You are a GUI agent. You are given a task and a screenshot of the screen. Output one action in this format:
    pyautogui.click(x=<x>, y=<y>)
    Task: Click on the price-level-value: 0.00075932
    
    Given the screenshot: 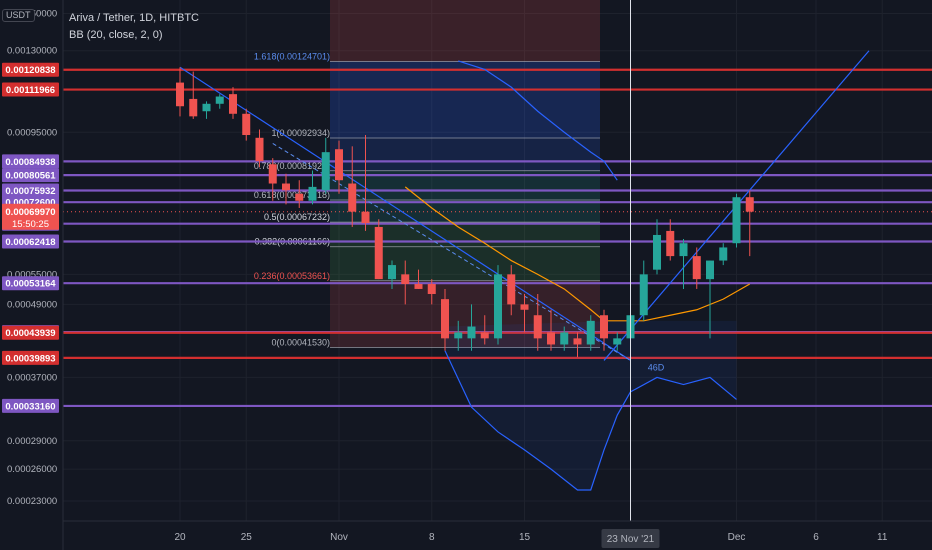 What is the action you would take?
    pyautogui.click(x=30, y=191)
    